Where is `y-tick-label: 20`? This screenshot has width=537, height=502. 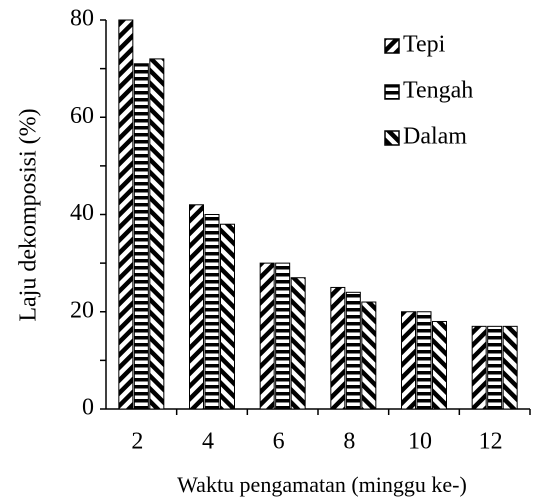 y-tick-label: 20 is located at coordinates (82, 310).